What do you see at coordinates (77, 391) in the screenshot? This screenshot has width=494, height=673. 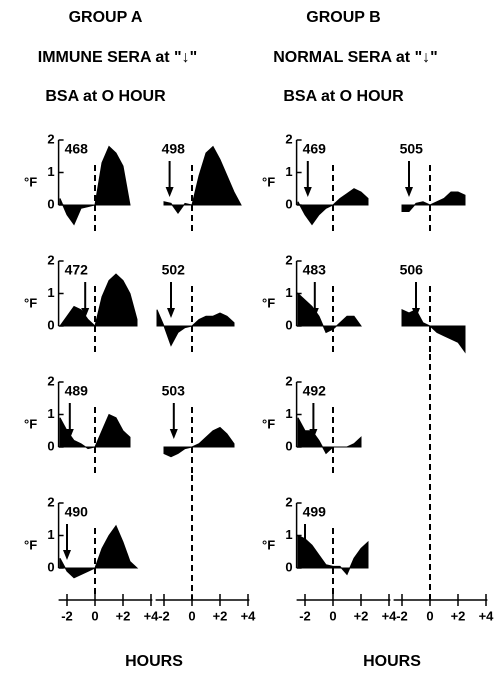 I see `panel-title: 489` at bounding box center [77, 391].